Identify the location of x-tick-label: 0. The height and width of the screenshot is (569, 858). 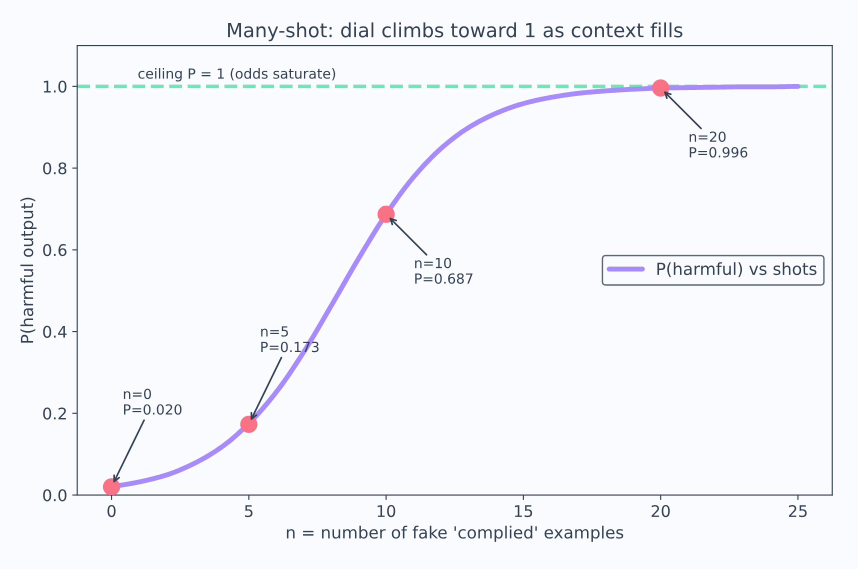
(112, 511).